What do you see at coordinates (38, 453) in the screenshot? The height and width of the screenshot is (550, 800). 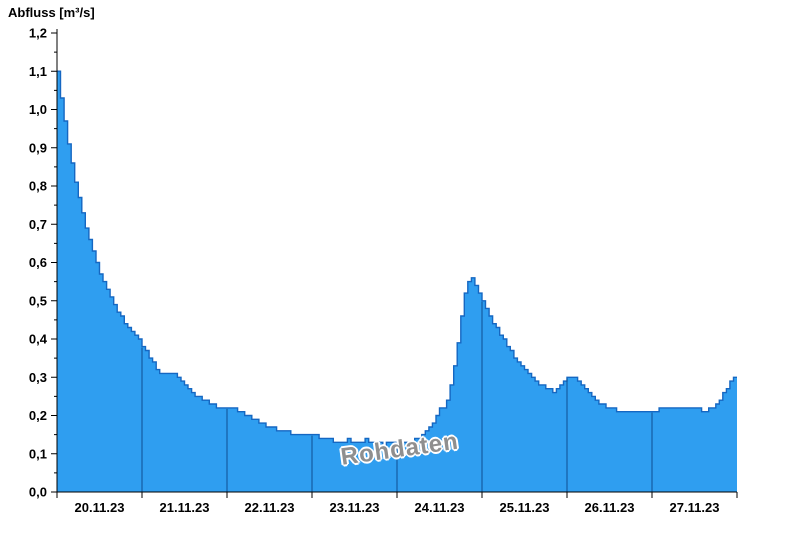 I see `y-axis-tick-label: 0,1` at bounding box center [38, 453].